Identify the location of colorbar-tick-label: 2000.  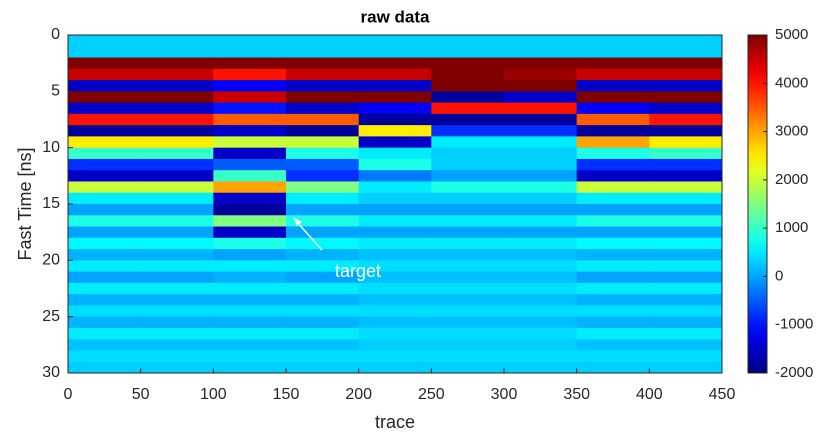
(791, 179).